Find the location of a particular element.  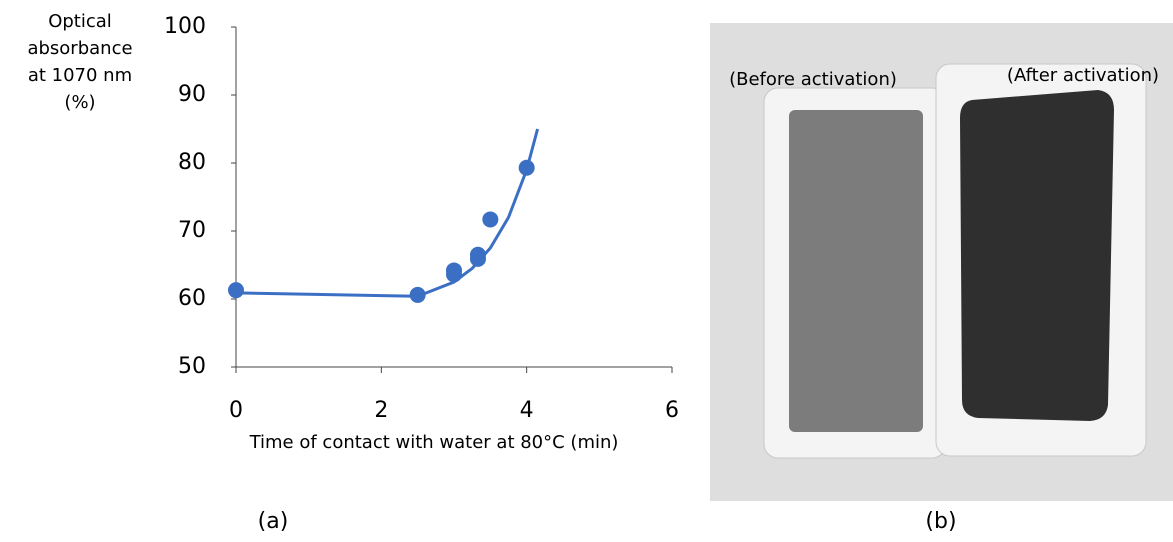

y-axis-label: (%) is located at coordinates (79, 102).